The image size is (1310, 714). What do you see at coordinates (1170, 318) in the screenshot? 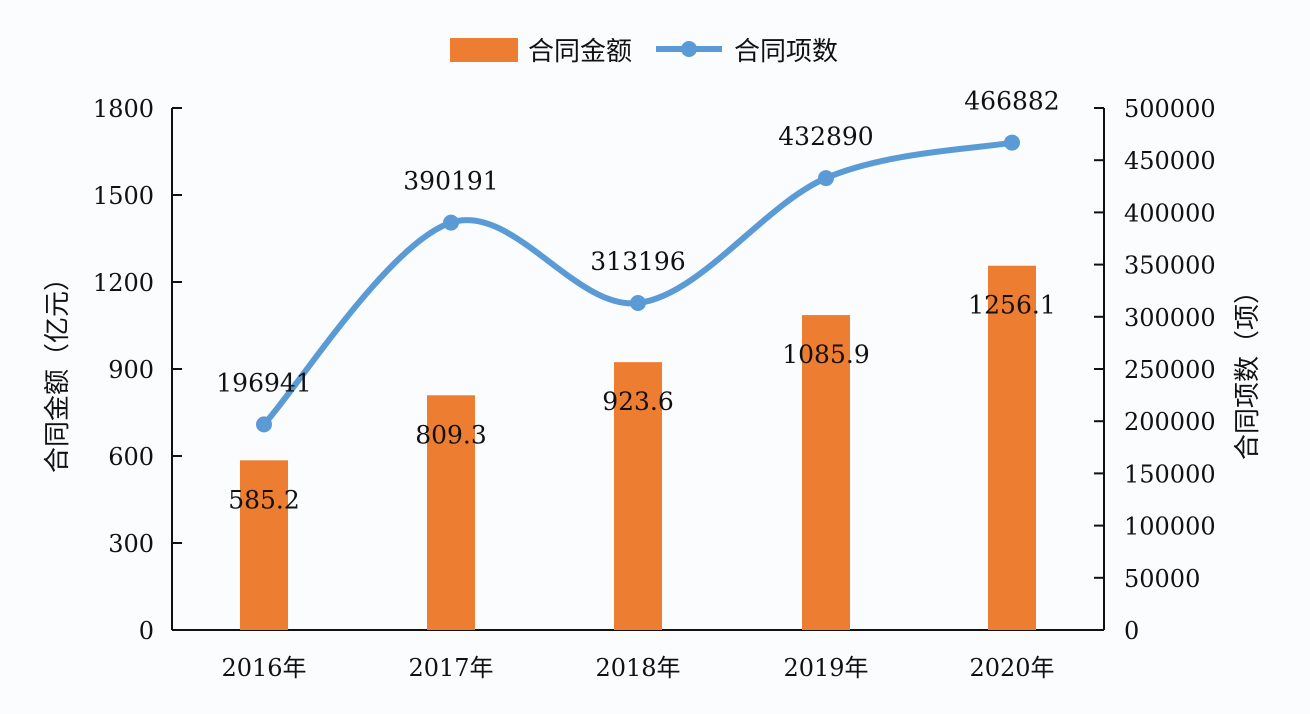
I see `right-tick-label: 300000` at bounding box center [1170, 318].